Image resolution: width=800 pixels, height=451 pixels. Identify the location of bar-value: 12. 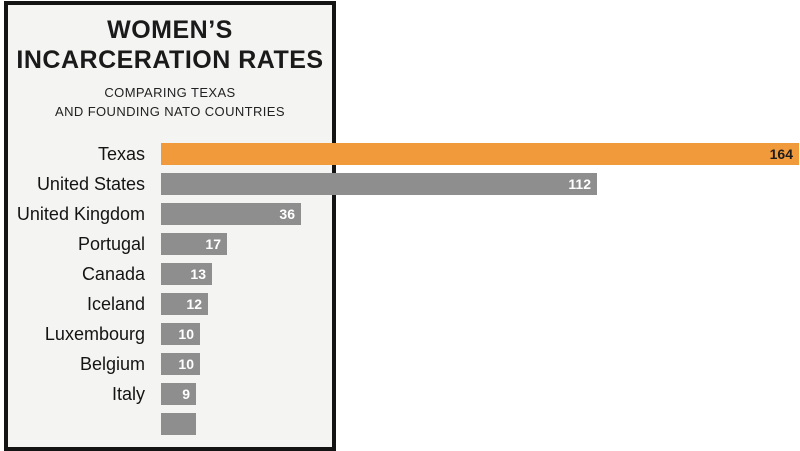
(194, 304).